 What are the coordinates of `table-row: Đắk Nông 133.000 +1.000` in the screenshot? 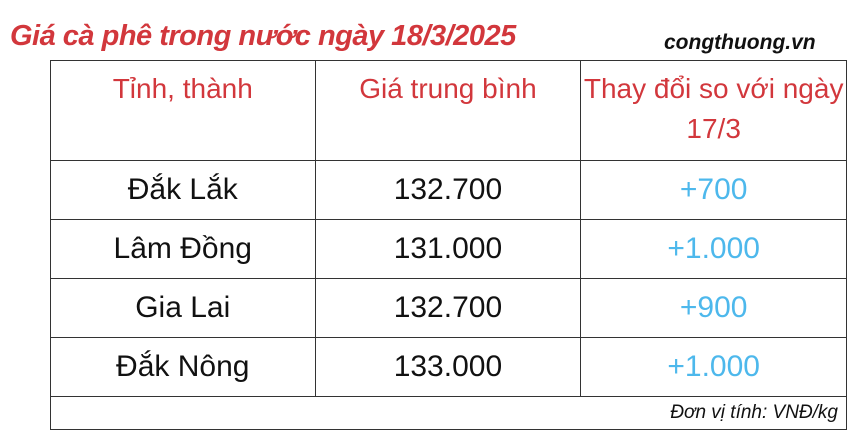 It's located at (448, 367).